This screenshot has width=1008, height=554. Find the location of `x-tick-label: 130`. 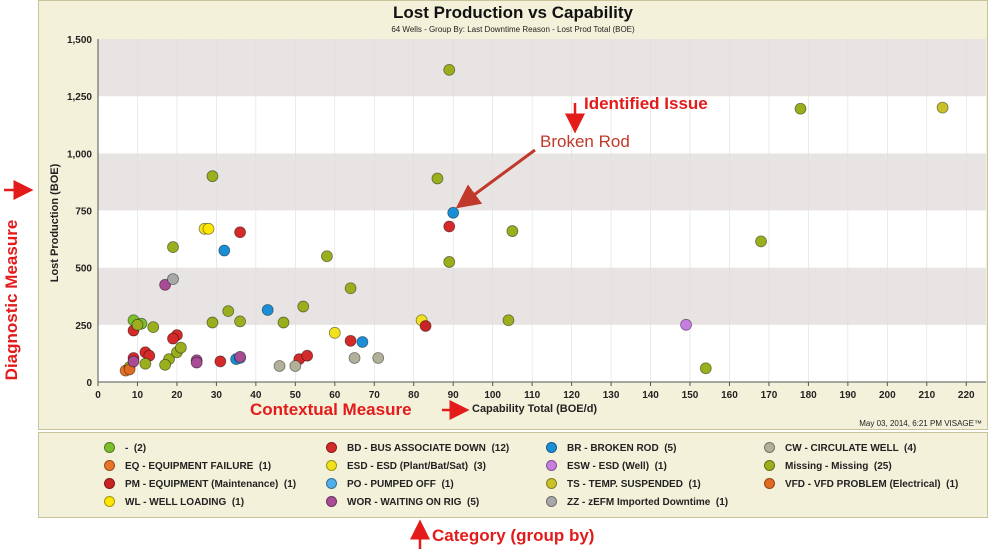

x-tick-label: 130 is located at coordinates (611, 395).